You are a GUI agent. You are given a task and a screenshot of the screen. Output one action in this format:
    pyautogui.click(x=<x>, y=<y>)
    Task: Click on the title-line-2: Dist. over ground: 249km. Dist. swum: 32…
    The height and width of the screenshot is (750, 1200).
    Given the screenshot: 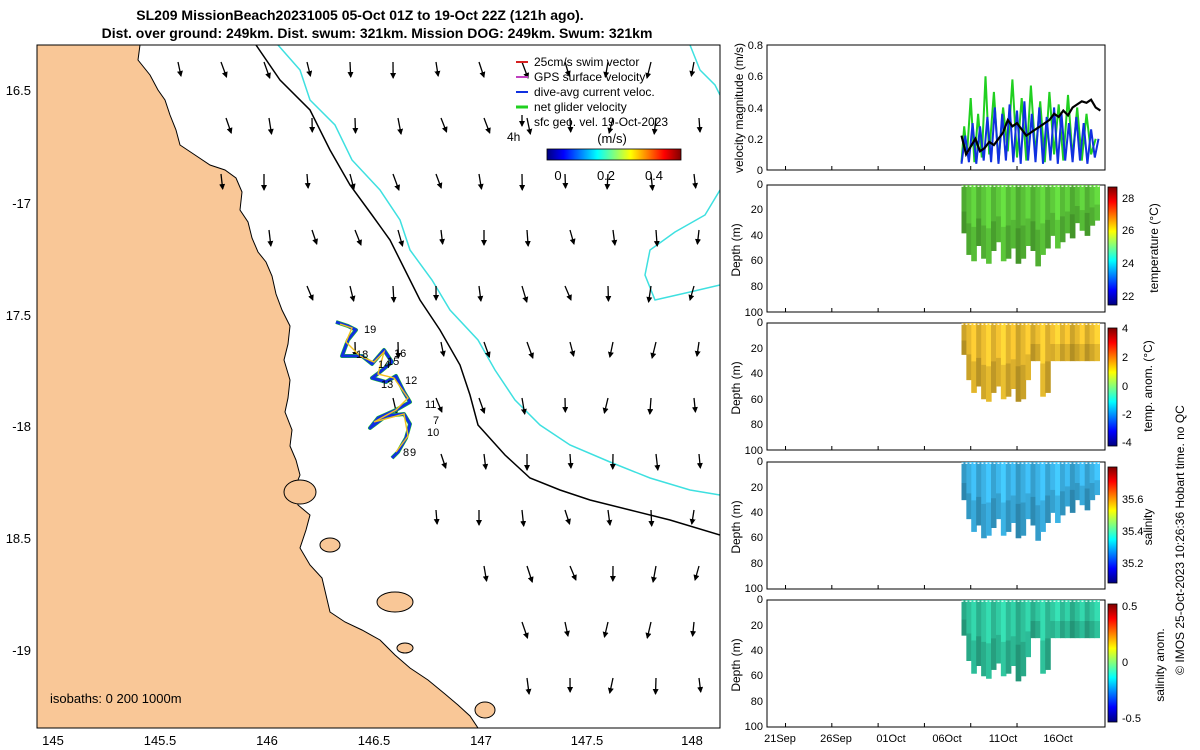 What is the action you would take?
    pyautogui.click(x=377, y=33)
    